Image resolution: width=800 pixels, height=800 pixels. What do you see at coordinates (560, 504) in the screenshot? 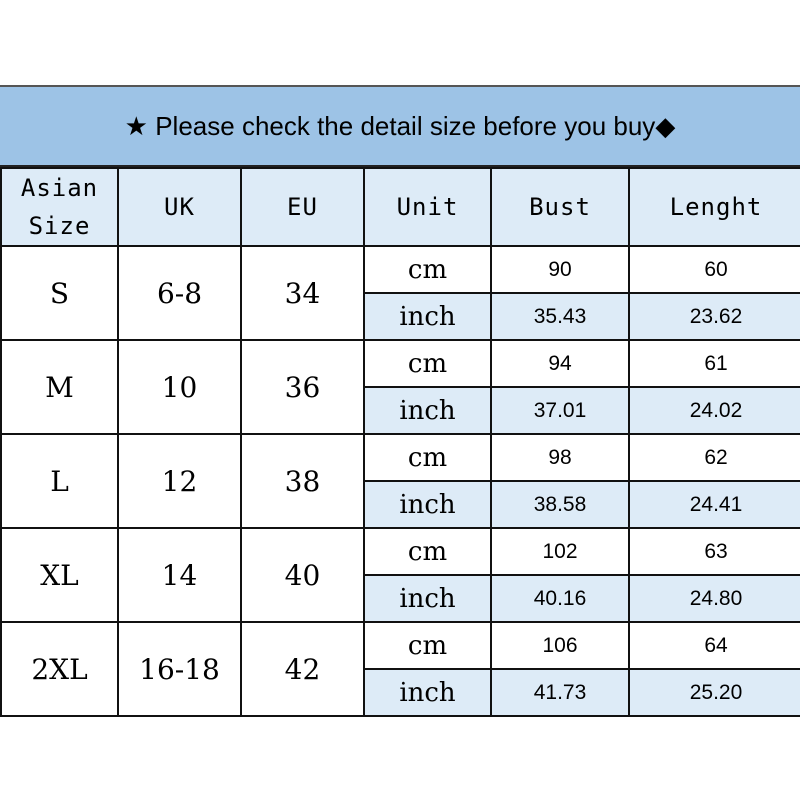
I see `bust-cell: 38.58` at bounding box center [560, 504].